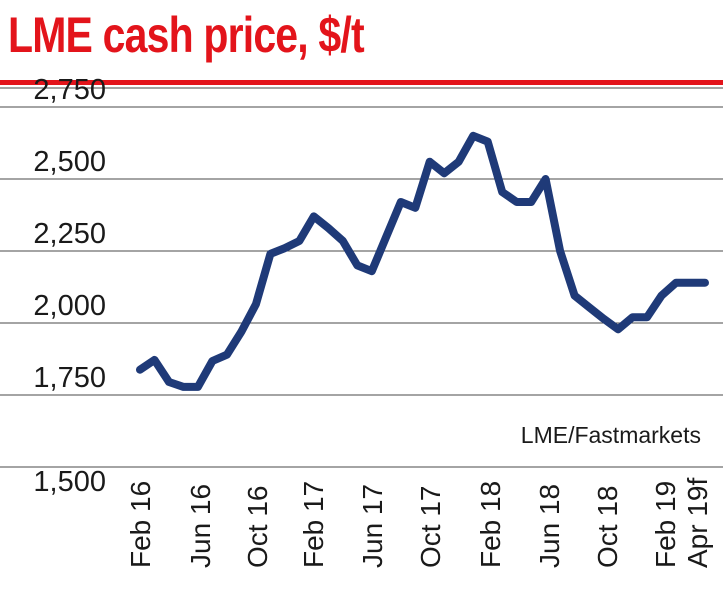 This screenshot has height=606, width=723. I want to click on x-tick-label: Feb 16, so click(140, 524).